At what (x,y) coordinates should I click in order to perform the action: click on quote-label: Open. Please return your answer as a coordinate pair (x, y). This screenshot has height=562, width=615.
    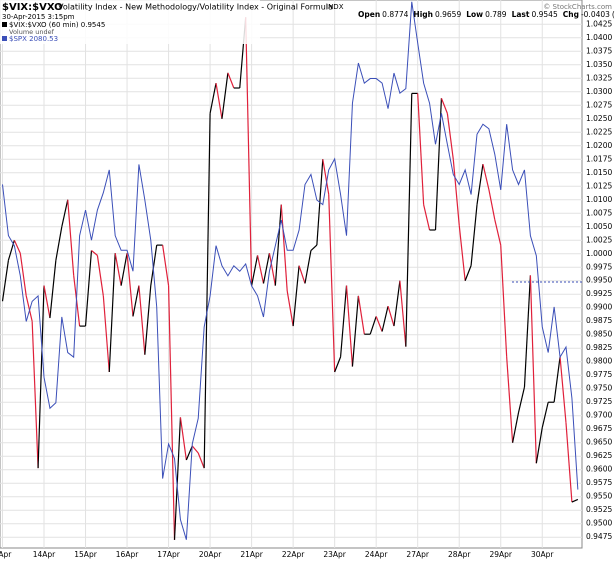
    Looking at the image, I should click on (369, 14).